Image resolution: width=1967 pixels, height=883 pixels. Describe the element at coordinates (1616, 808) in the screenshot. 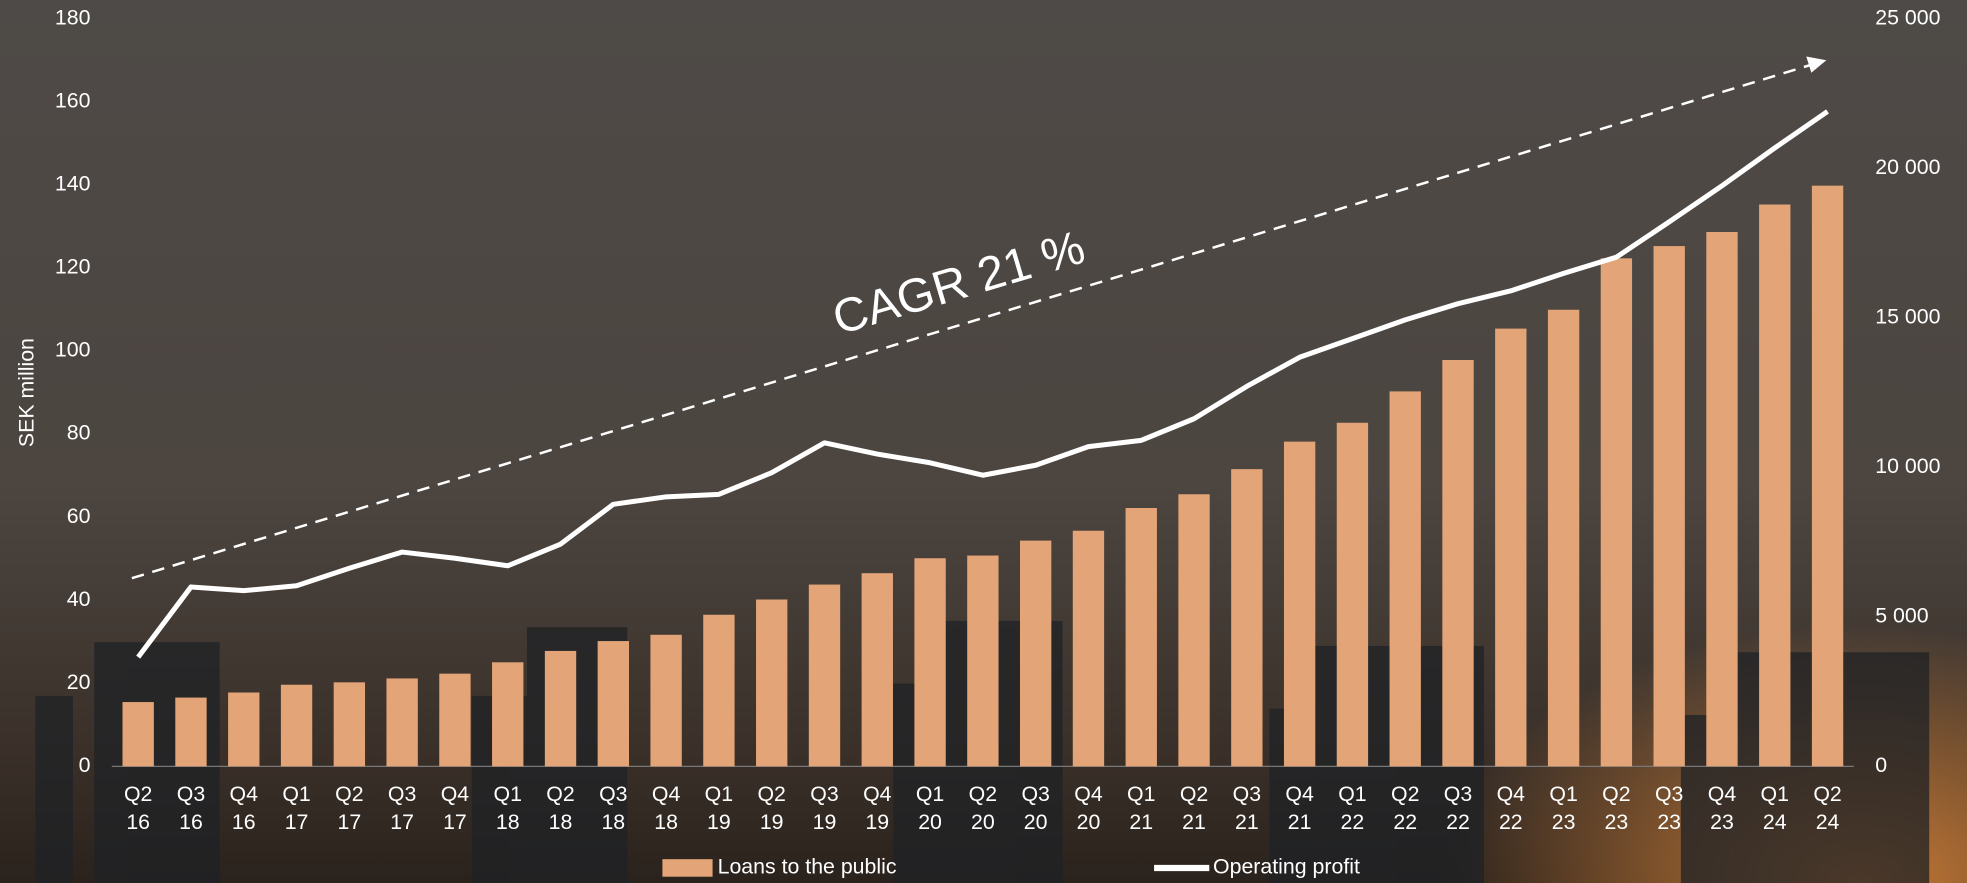

I see `x-tick-label: Q2 23` at that location.